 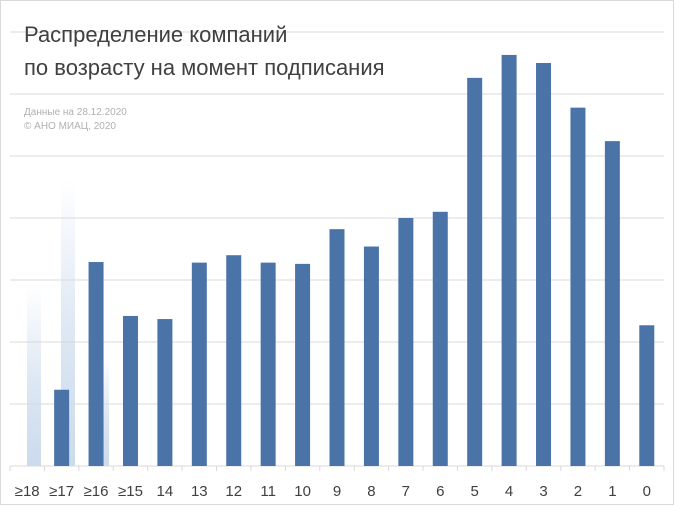 What do you see at coordinates (199, 491) in the screenshot?
I see `x-tick-label: 13` at bounding box center [199, 491].